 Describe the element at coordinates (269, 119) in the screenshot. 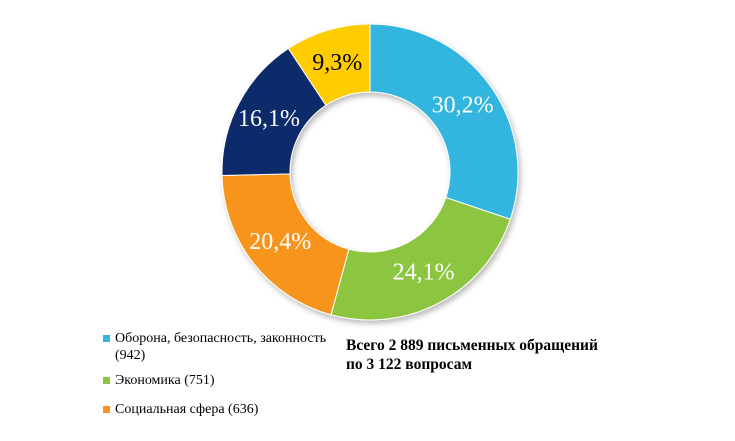

I see `slice-label-navy: 16,1%` at that location.